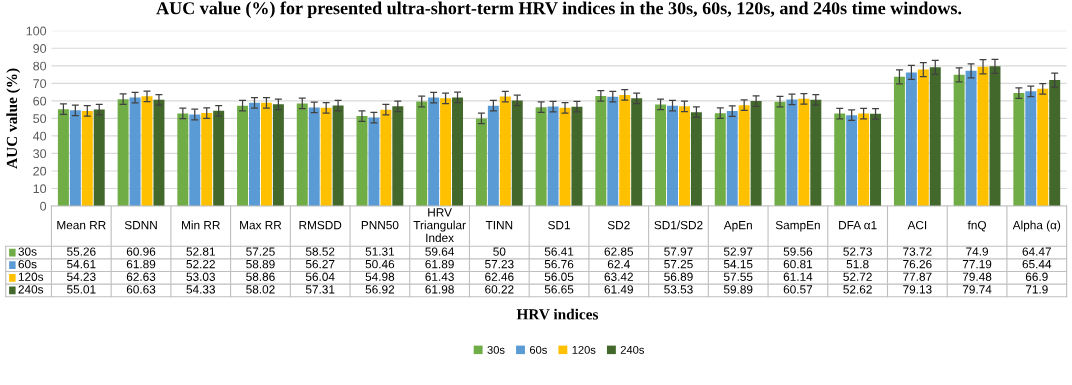 This screenshot has height=385, width=1072. I want to click on legend-label: 30s, so click(27, 251).